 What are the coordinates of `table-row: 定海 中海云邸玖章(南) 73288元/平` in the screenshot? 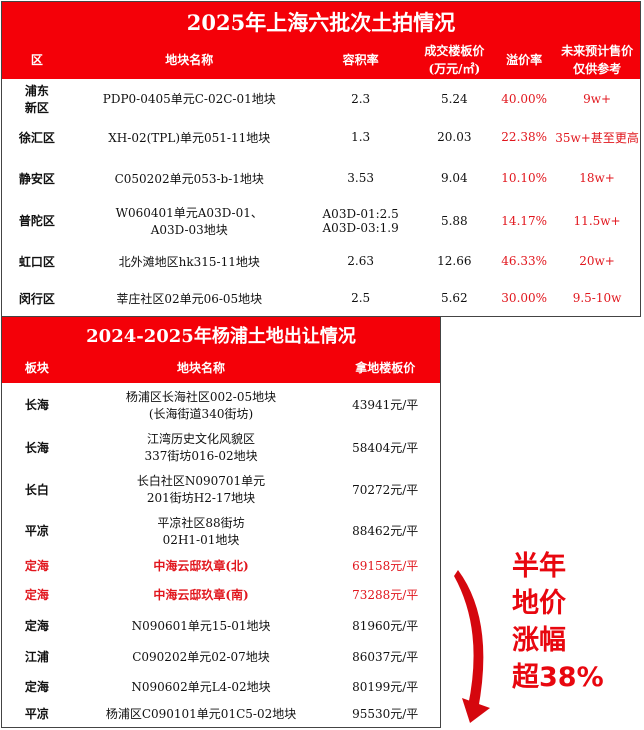 It's located at (221, 594).